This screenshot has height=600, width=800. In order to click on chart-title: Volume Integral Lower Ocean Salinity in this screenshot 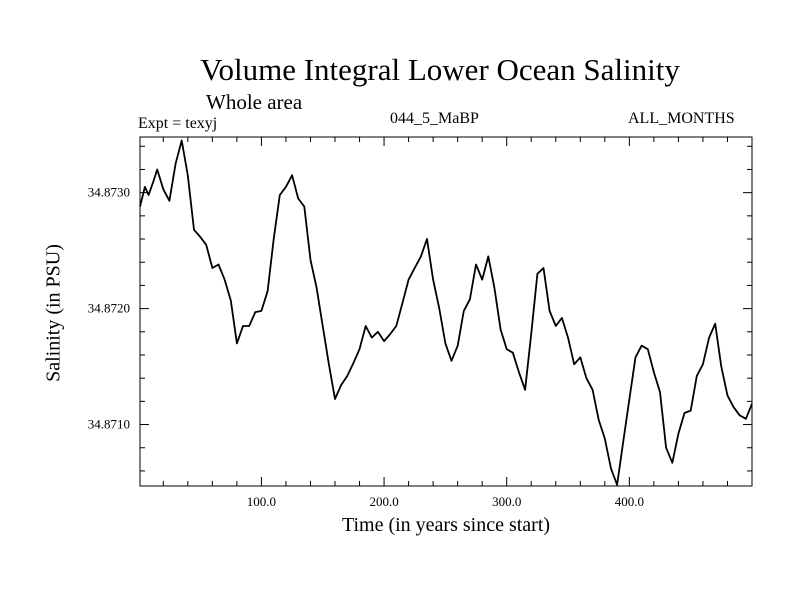, I will do `click(440, 69)`.